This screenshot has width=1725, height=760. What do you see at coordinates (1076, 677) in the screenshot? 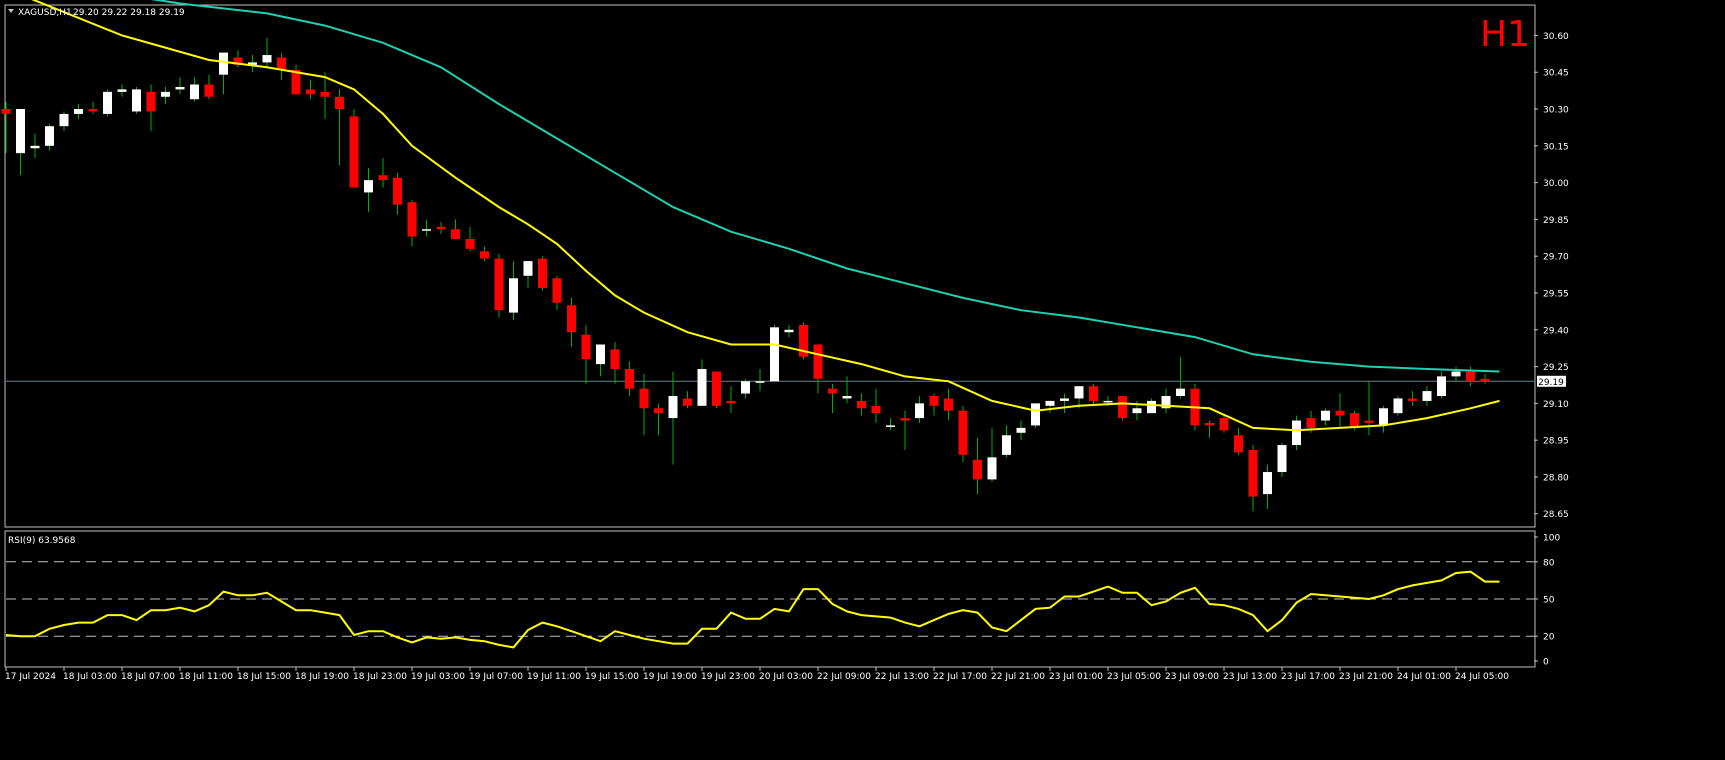
I see `time-tick-label: 23 Jul 01:00` at bounding box center [1076, 677].